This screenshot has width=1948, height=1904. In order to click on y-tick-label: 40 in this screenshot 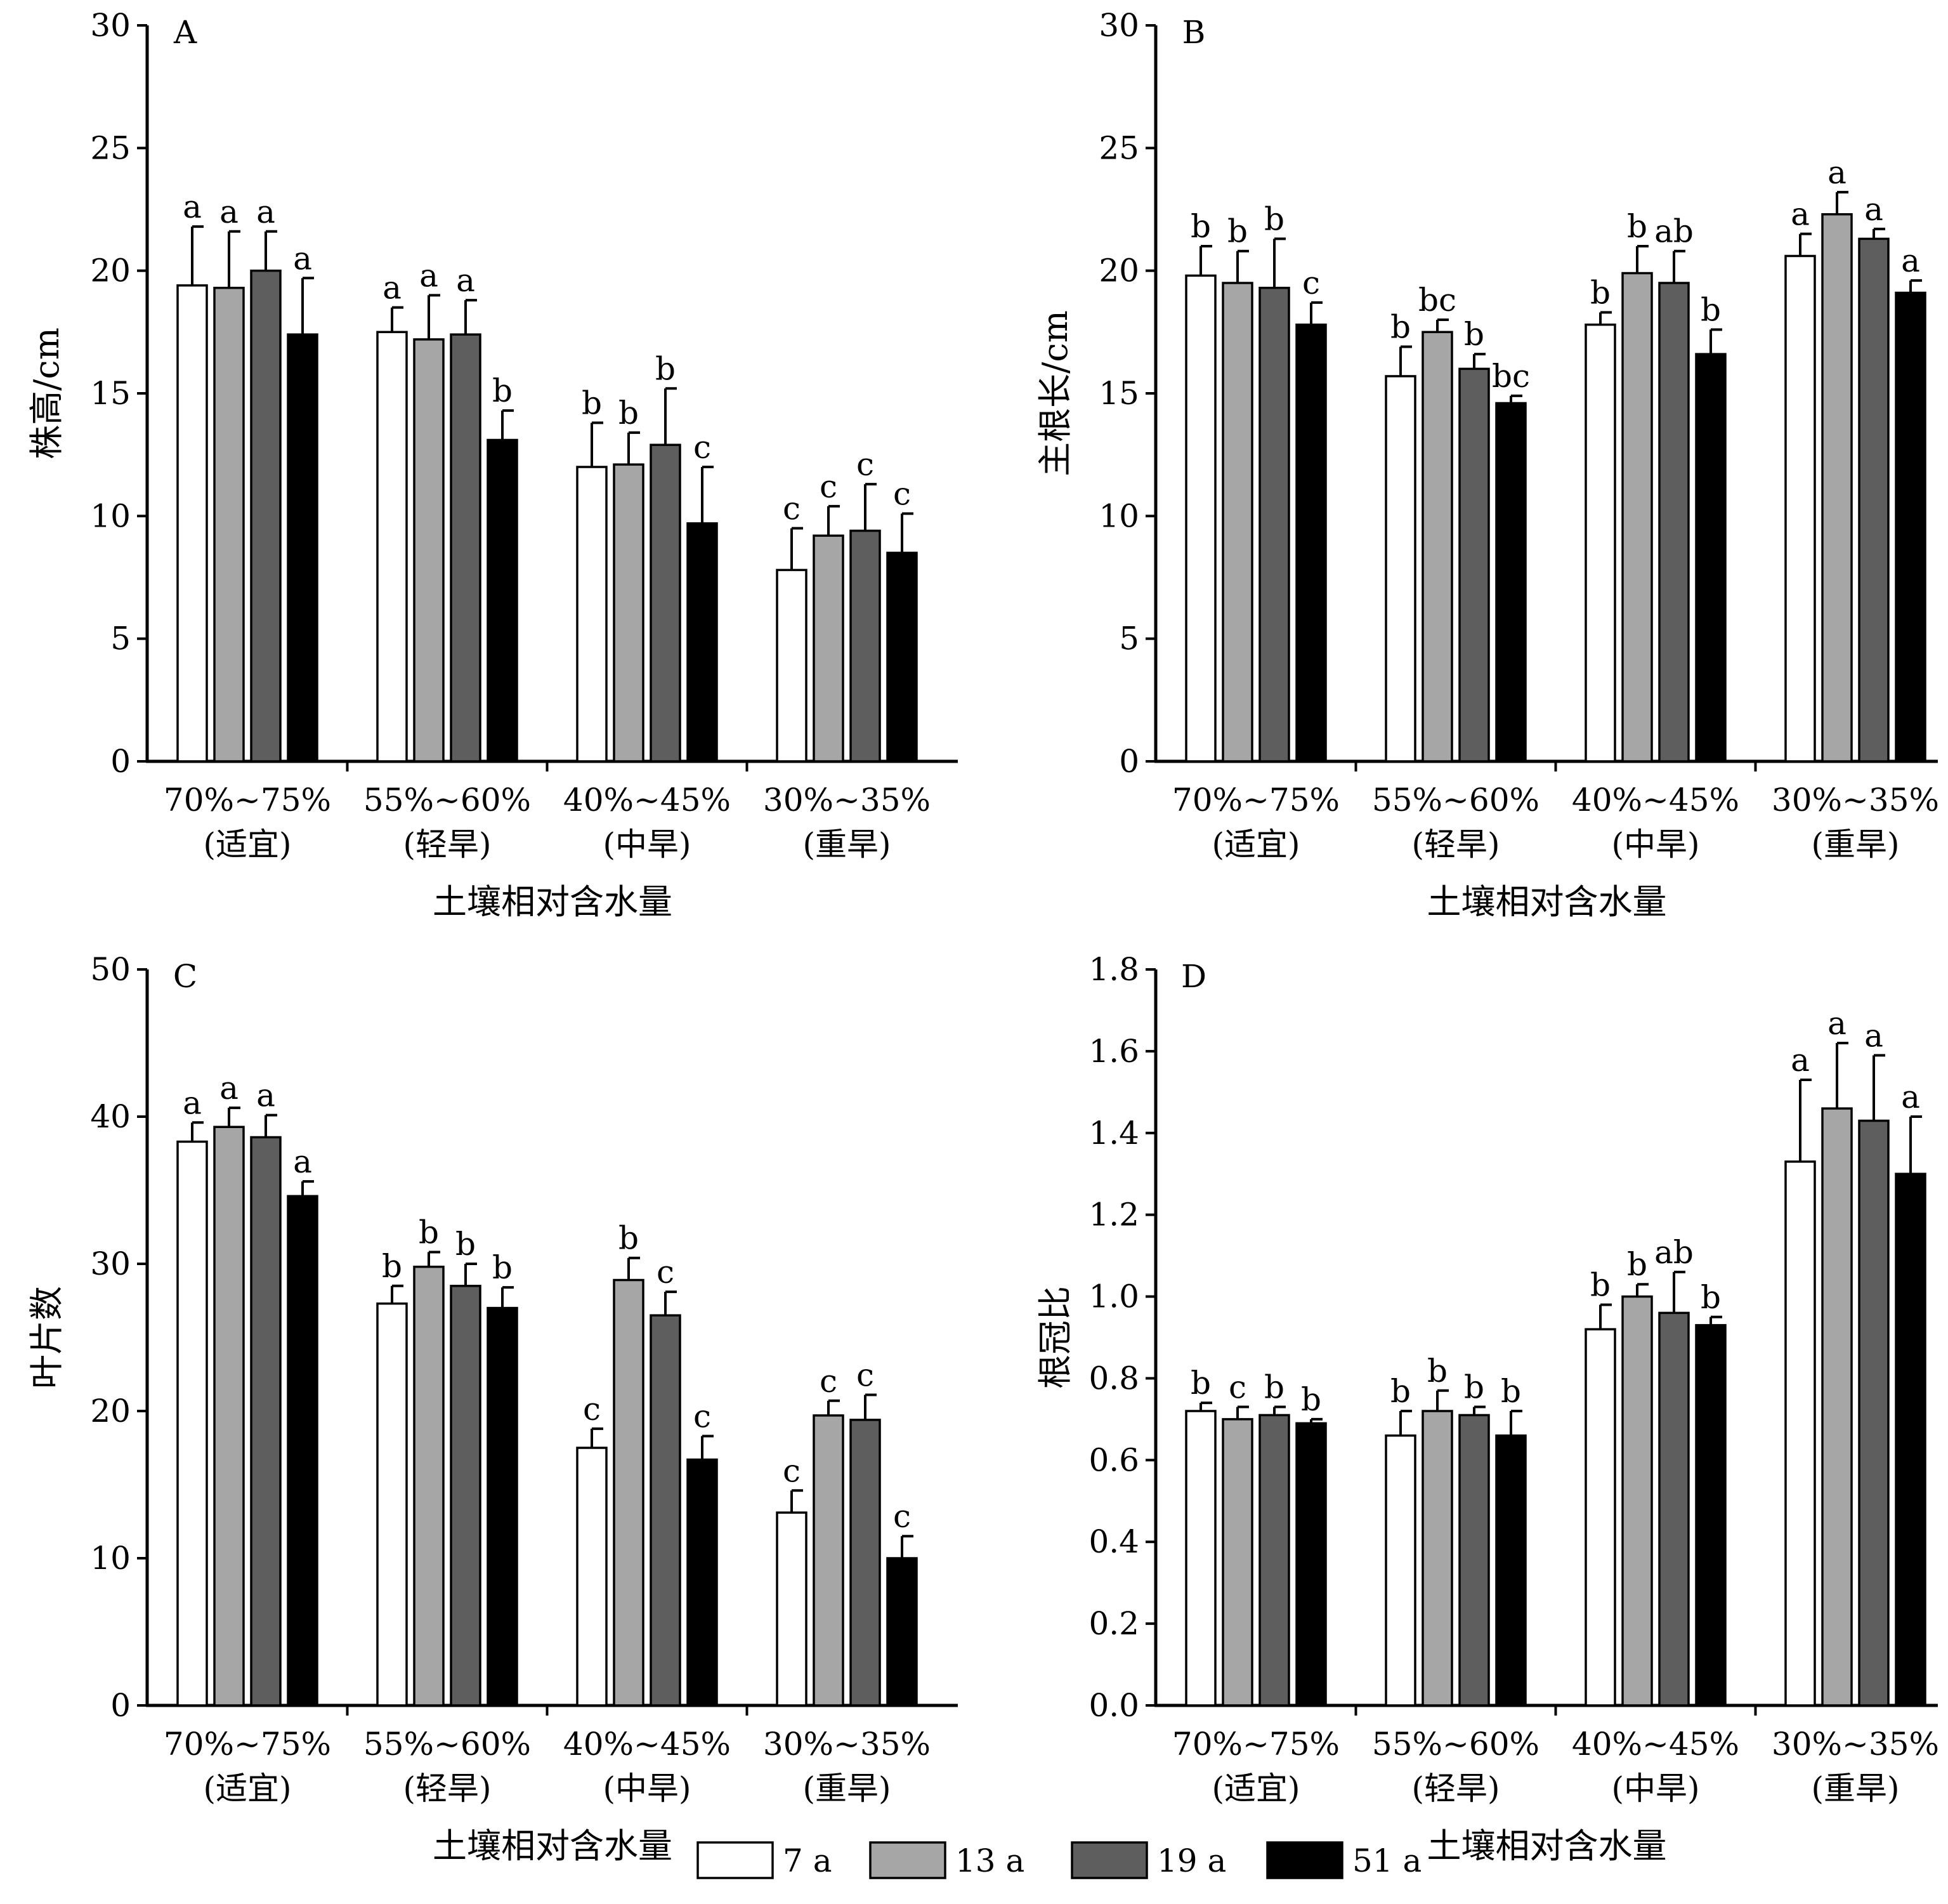, I will do `click(111, 1116)`.